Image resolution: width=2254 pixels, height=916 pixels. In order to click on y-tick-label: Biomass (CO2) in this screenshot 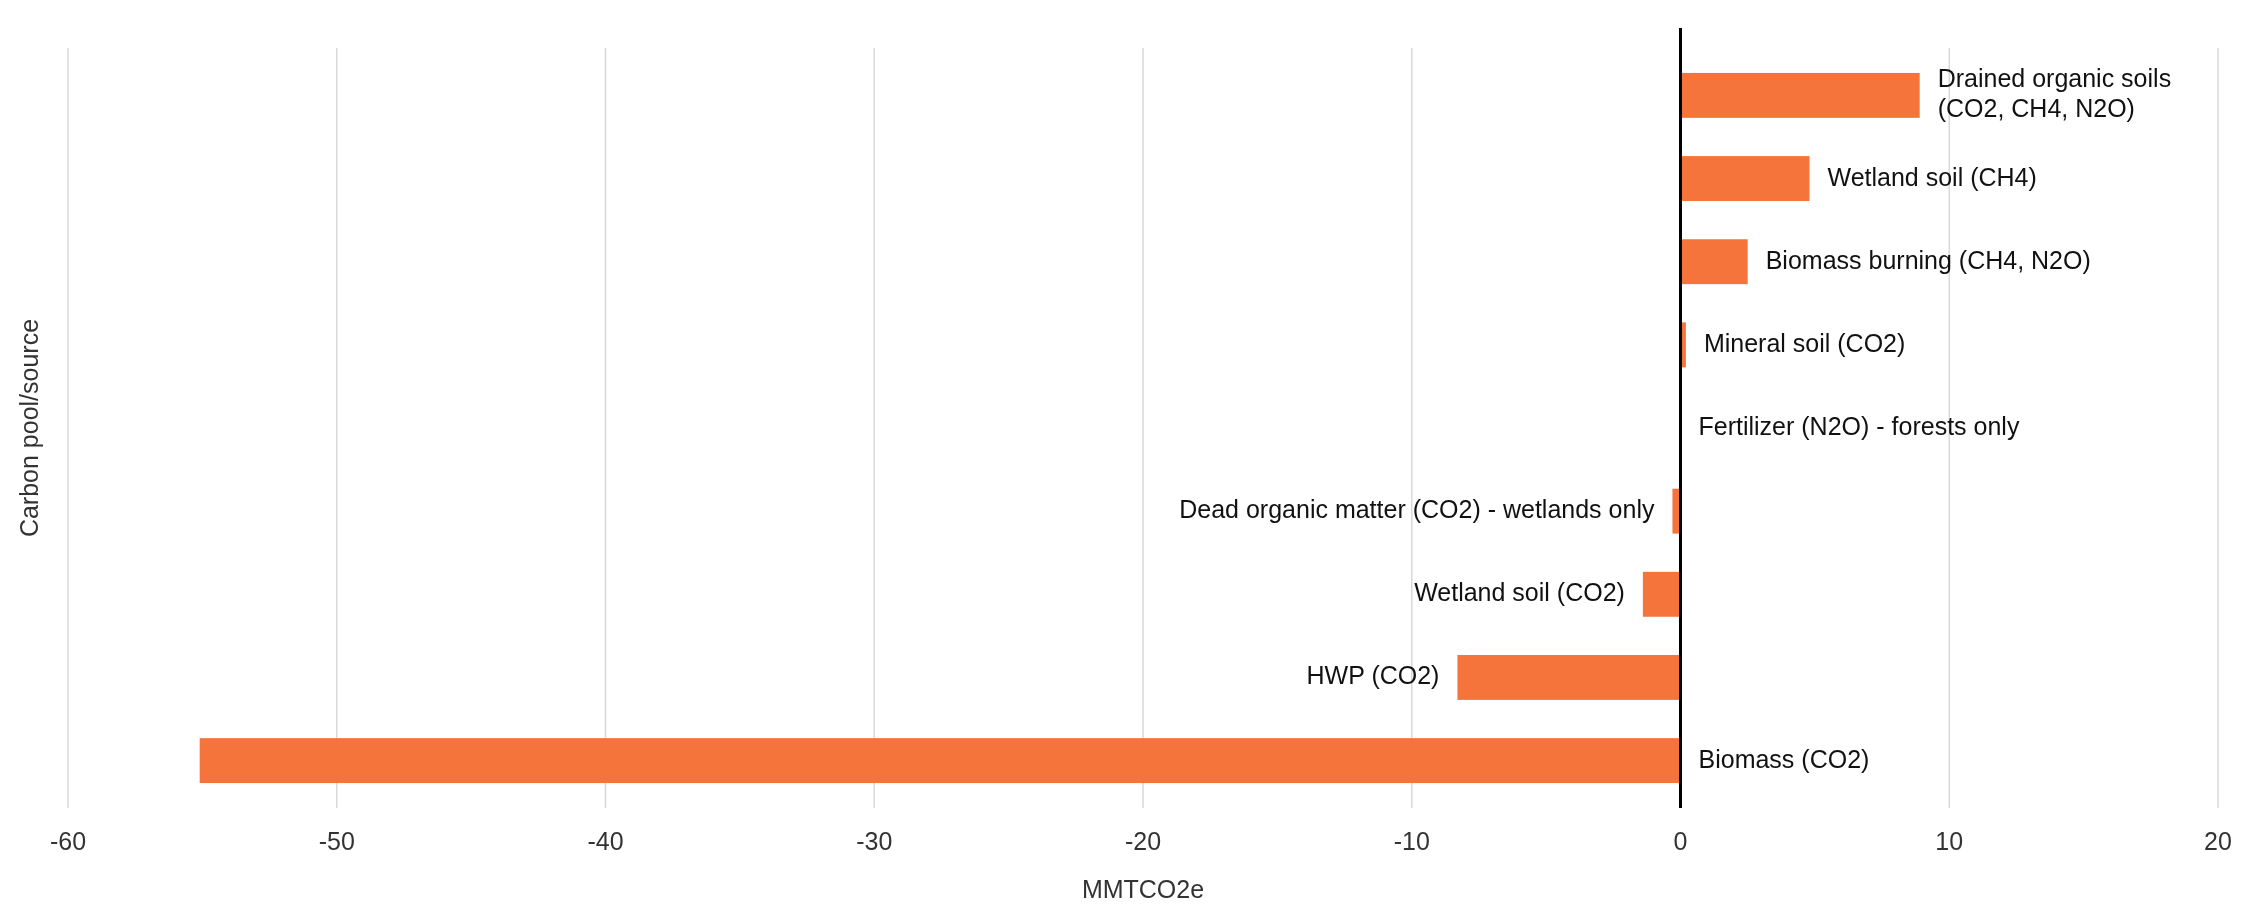, I will do `click(1784, 758)`.